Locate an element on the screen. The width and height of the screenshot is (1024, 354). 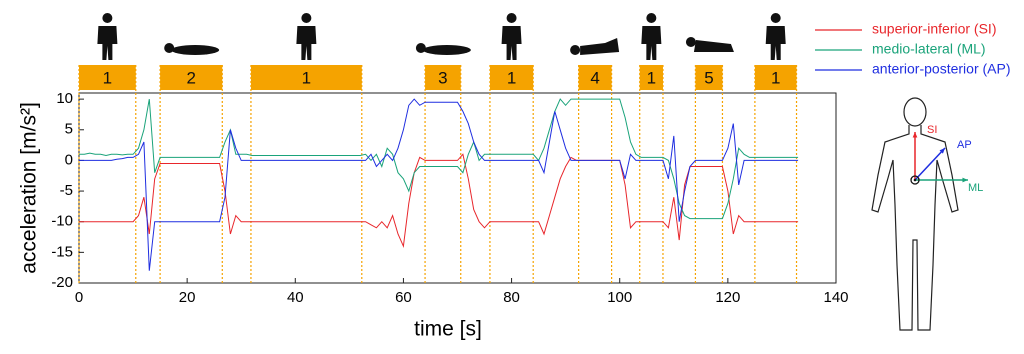
x-tick-label: 100 is located at coordinates (619, 297).